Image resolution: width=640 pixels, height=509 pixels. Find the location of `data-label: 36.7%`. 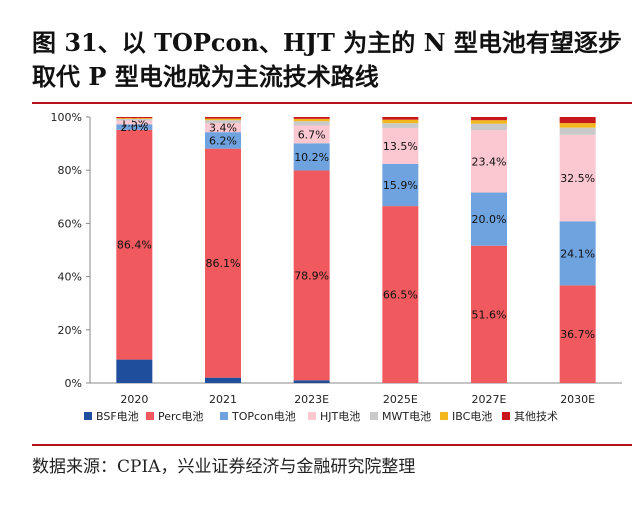

data-label: 36.7% is located at coordinates (577, 334).